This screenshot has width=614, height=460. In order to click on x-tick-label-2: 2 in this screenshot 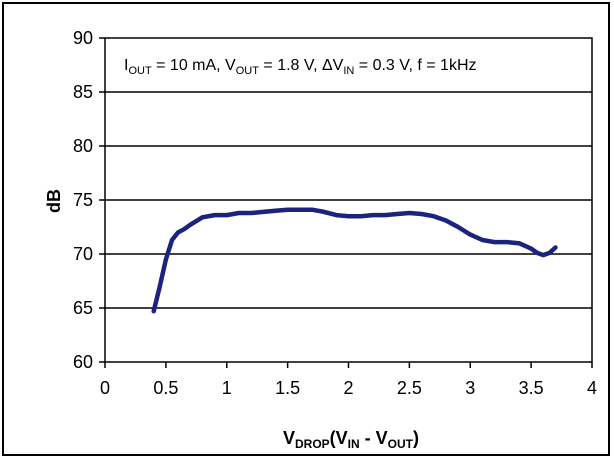, I will do `click(348, 388)`.